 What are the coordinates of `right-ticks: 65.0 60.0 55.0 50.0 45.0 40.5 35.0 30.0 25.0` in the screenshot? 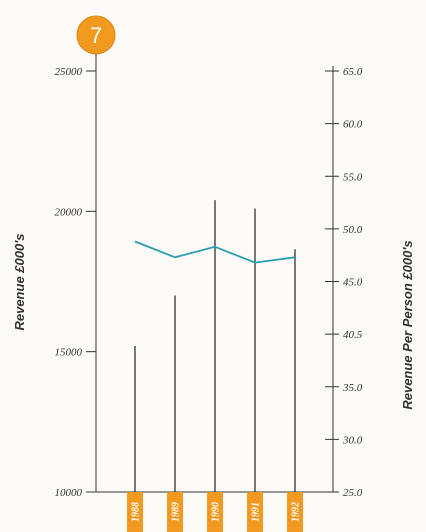 It's located at (344, 282).